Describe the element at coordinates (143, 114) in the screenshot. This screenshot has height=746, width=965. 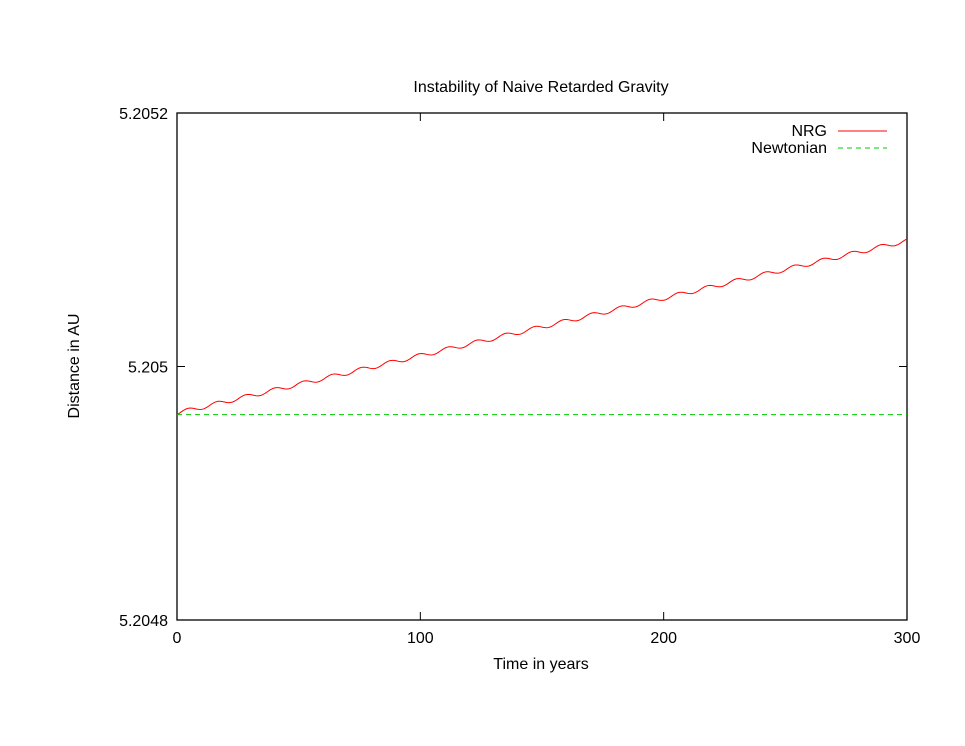
I see `y-tick-label: 5.2052` at that location.